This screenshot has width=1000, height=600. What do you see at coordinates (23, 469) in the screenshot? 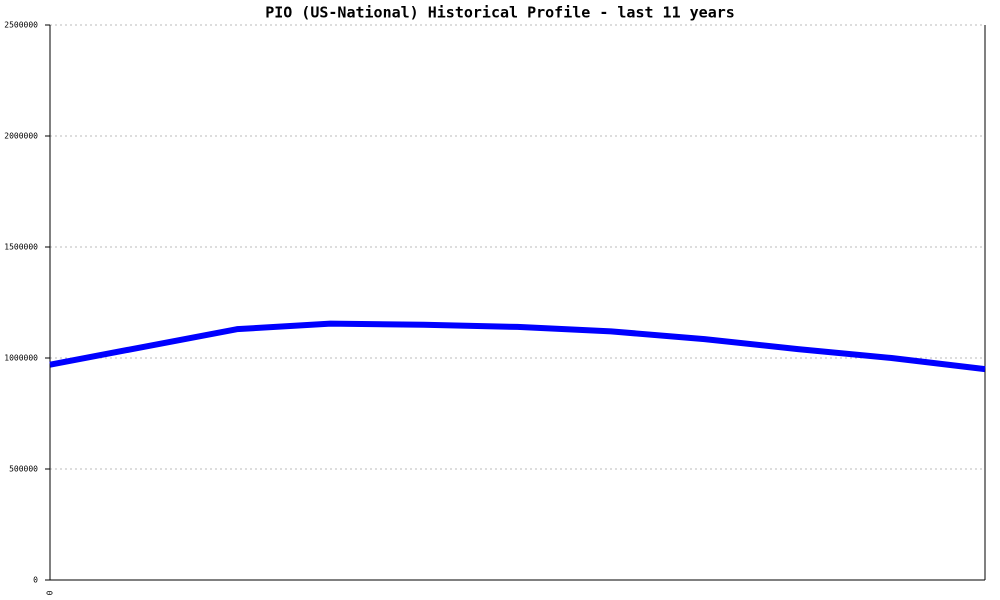
I see `y-tick-label: 500000` at bounding box center [23, 469].